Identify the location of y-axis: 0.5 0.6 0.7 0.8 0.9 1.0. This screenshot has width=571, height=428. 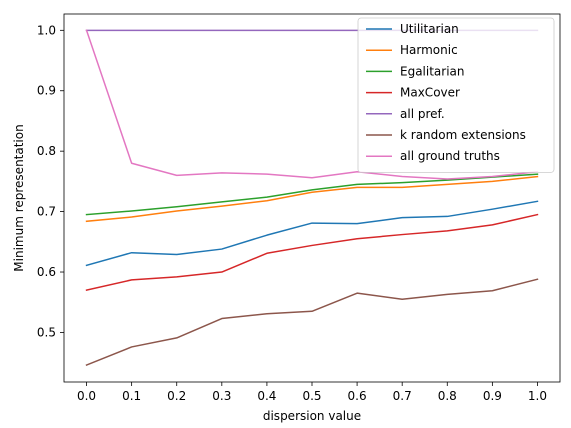
(50, 181).